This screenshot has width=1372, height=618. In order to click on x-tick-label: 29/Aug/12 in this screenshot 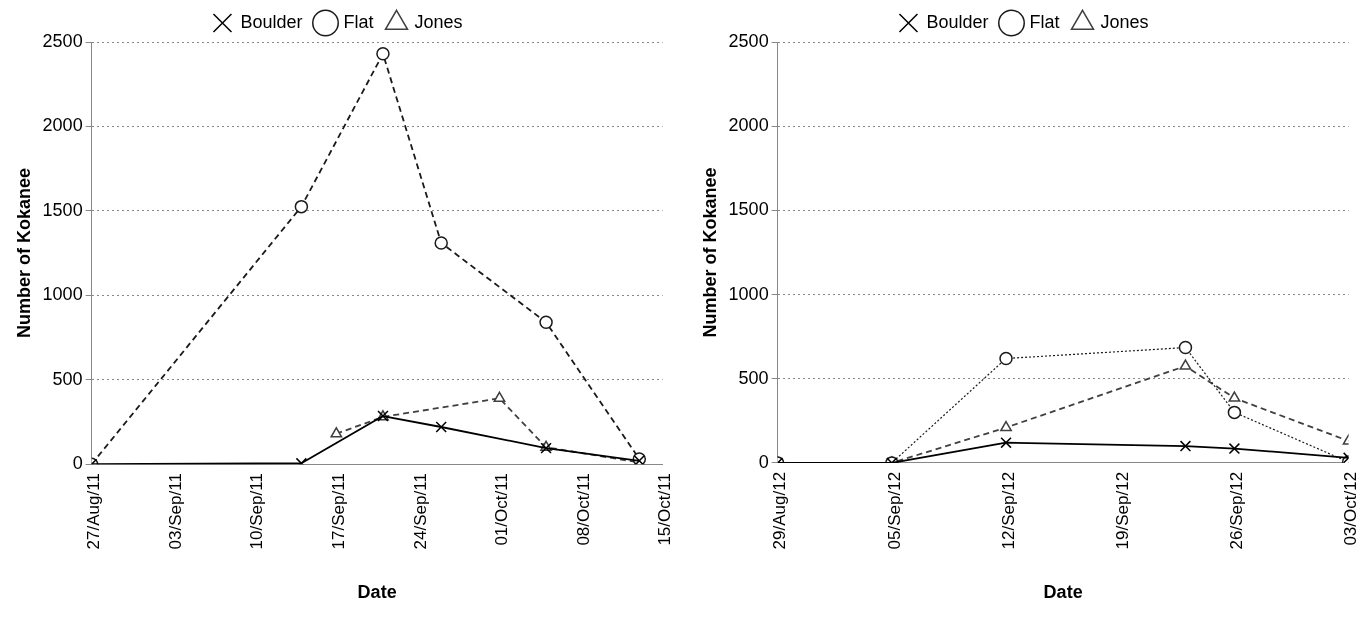, I will do `click(780, 510)`.